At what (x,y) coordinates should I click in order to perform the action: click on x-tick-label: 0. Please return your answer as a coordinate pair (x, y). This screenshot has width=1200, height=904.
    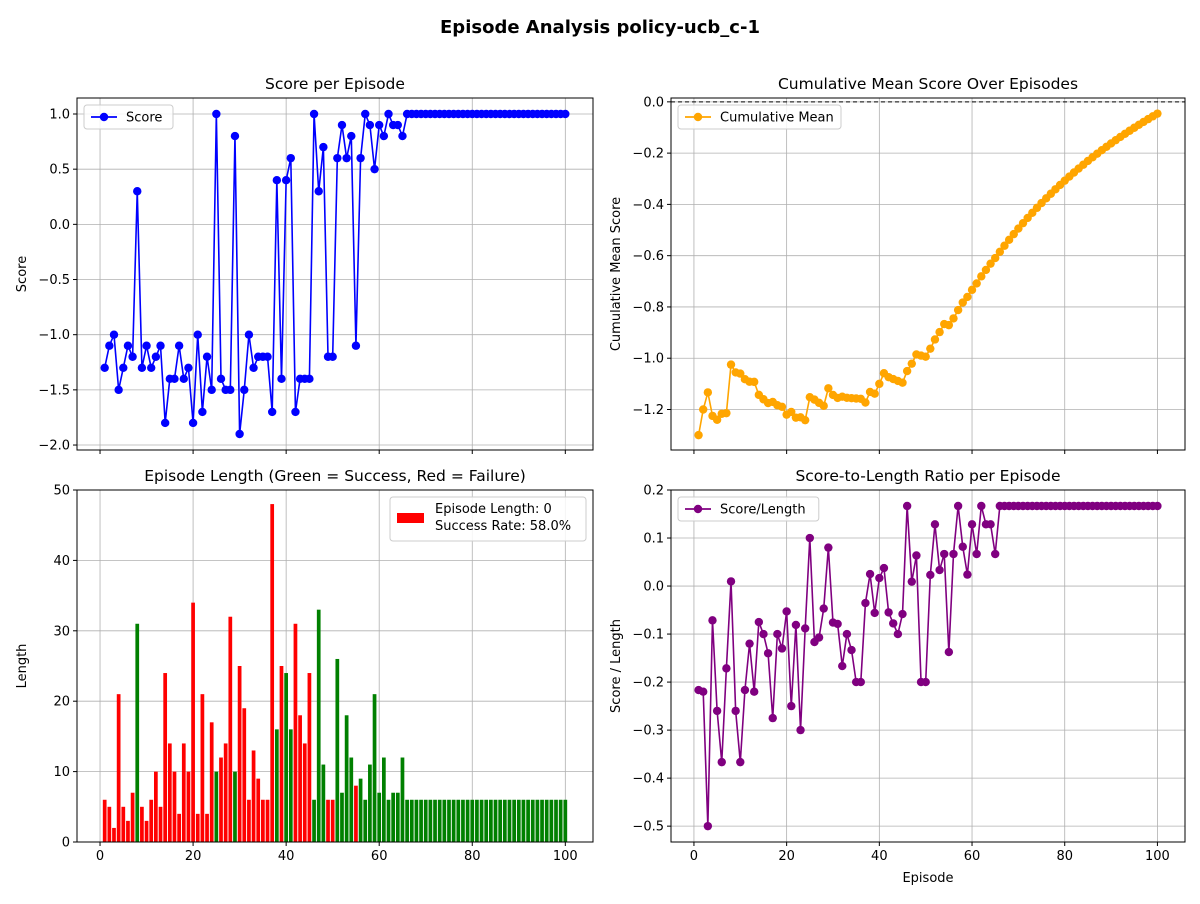
    Looking at the image, I should click on (694, 856).